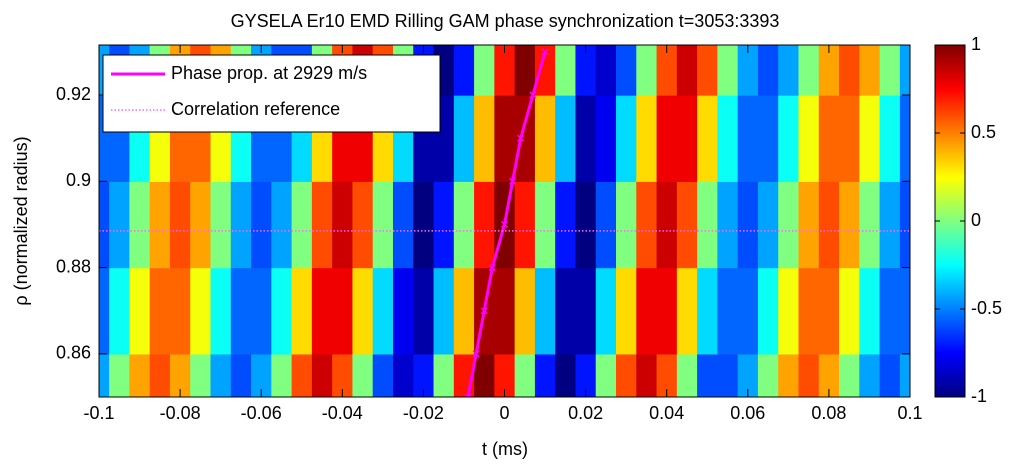  I want to click on overlay-line, so click(506, 222).